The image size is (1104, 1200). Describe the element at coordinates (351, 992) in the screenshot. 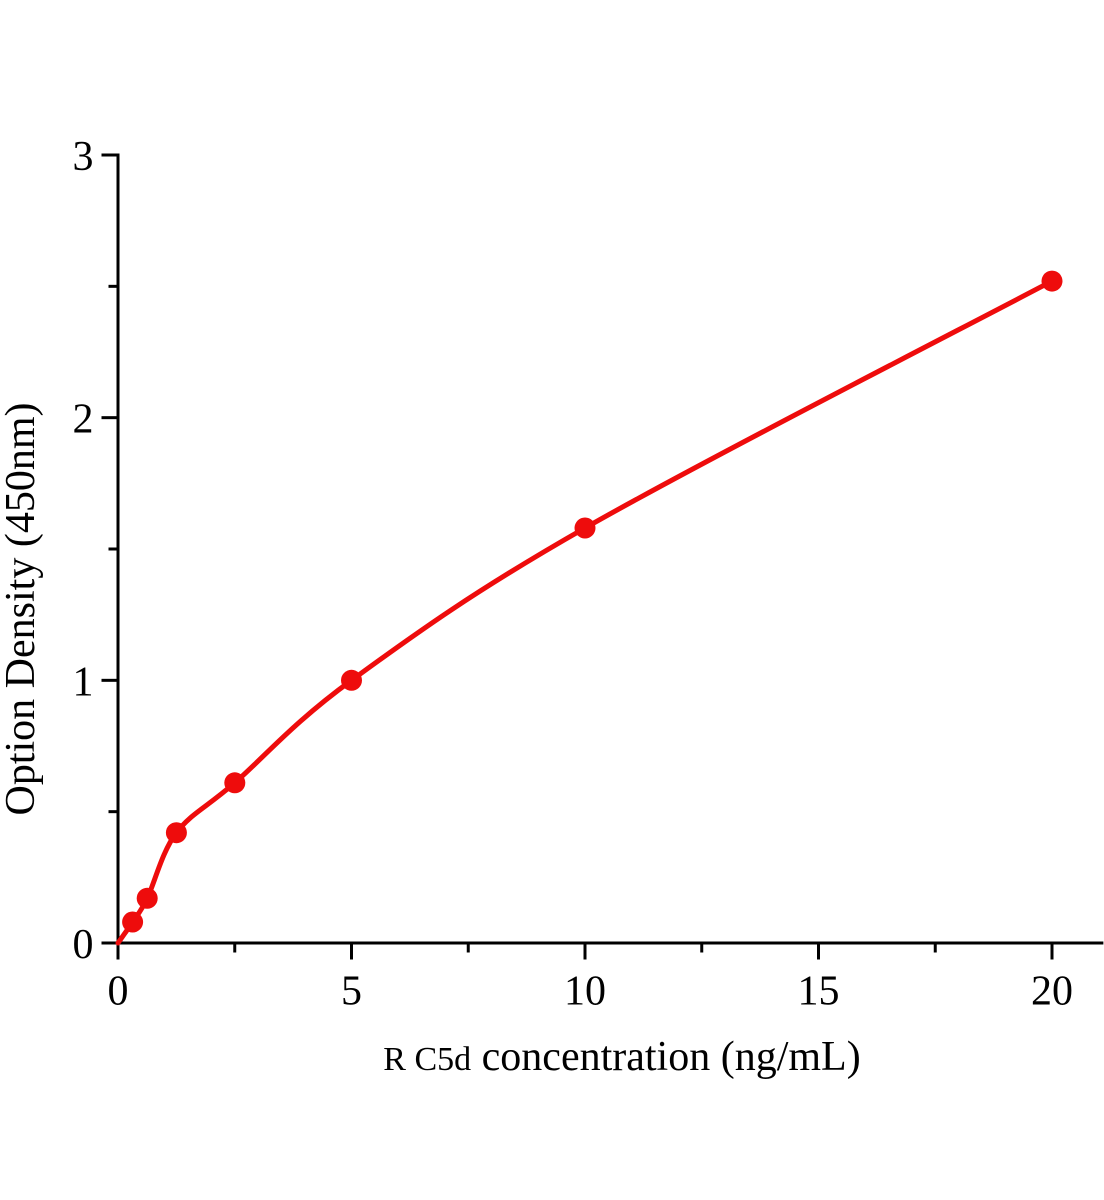

I see `x-tick-label: 5` at that location.